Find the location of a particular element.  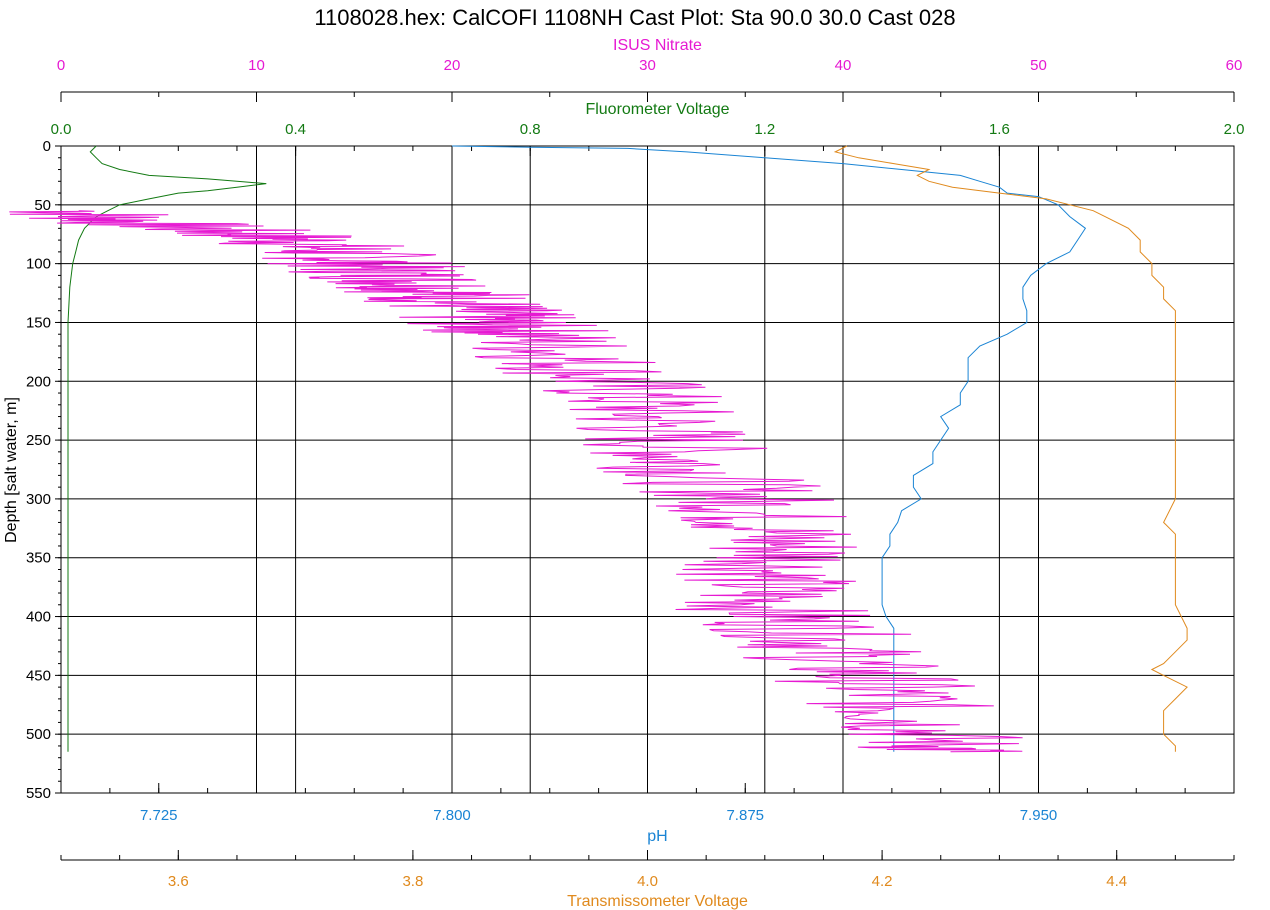

trans-tick-label: 3.6 is located at coordinates (178, 881).